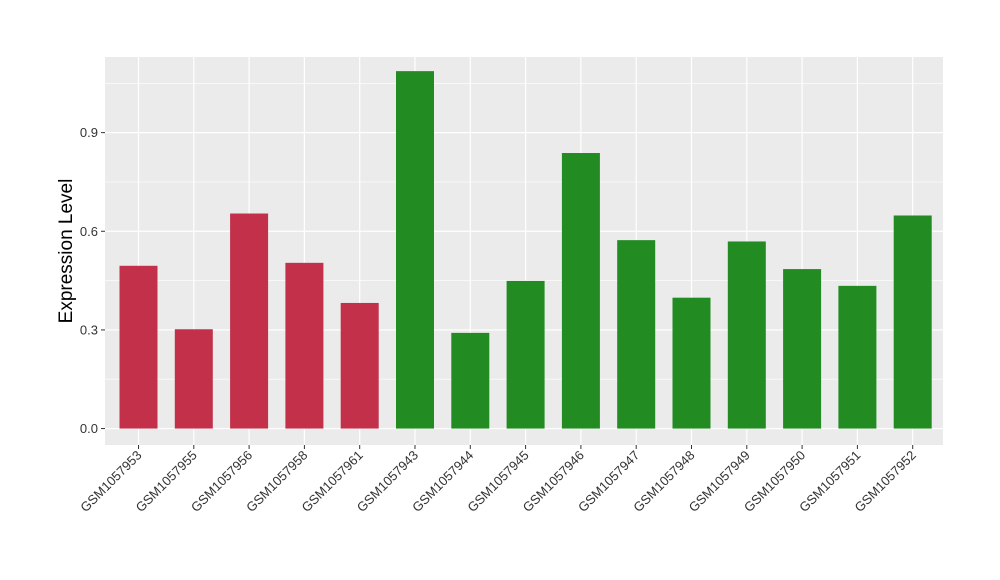 This screenshot has width=1000, height=580. What do you see at coordinates (92, 280) in the screenshot?
I see `y-axis: 0.0 0.3 0.6 0.9` at bounding box center [92, 280].